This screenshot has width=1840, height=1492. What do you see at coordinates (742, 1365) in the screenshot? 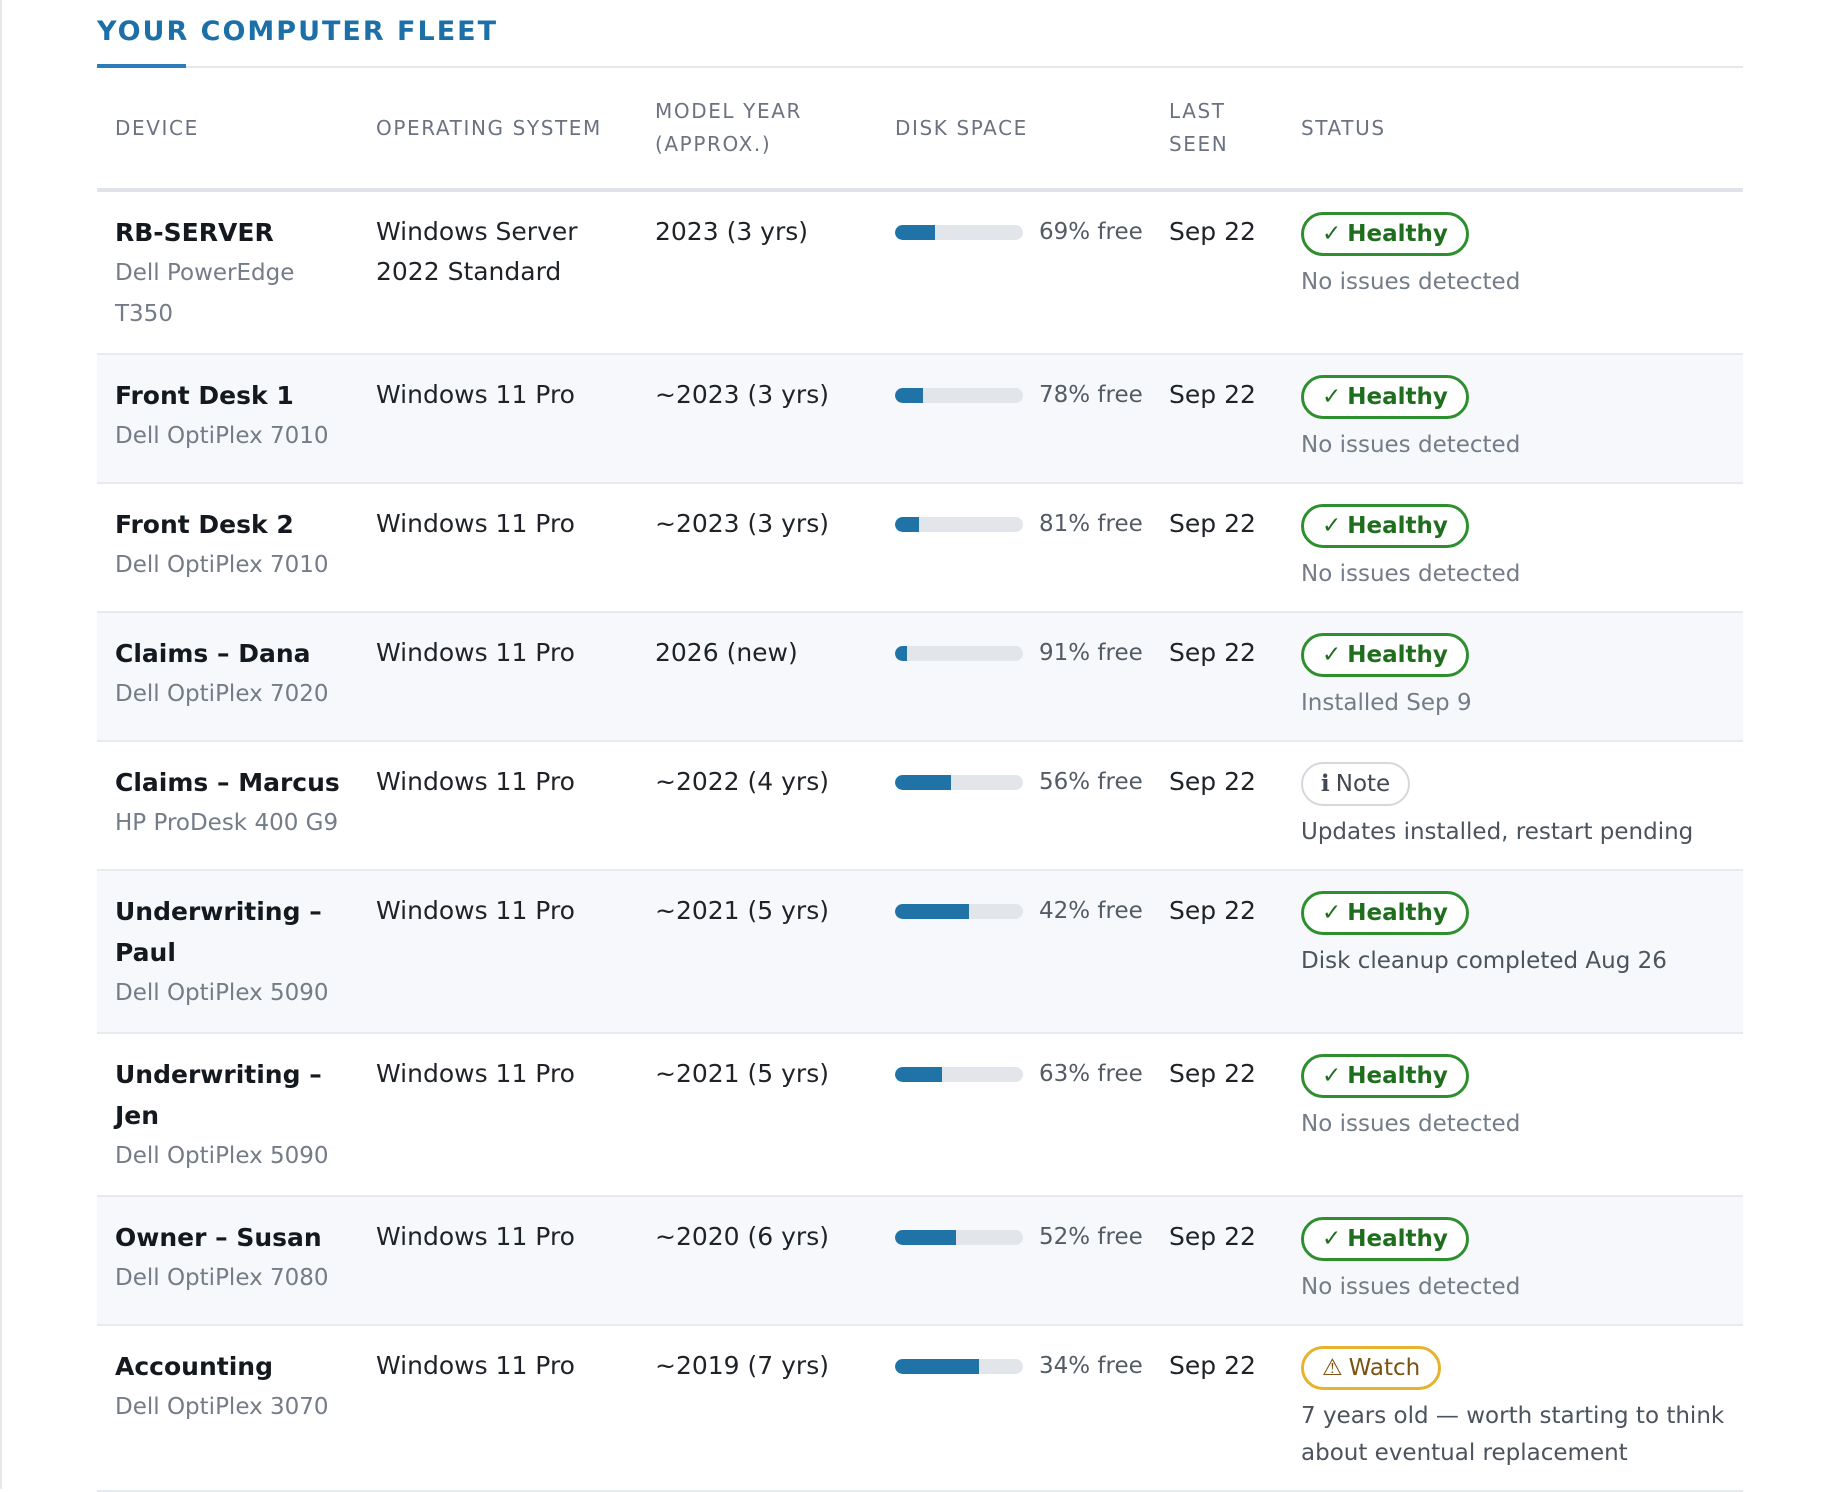
I see `model-year: ~2019 (7 yrs)` at bounding box center [742, 1365].